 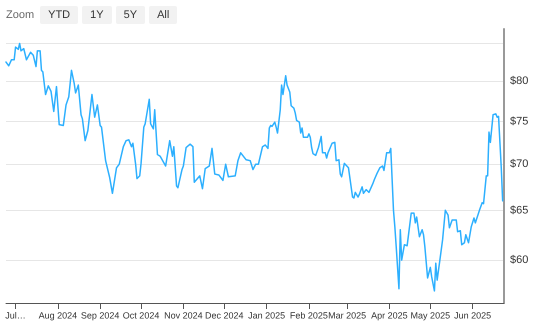 I want to click on x-tick-label: Jun 2025, so click(x=473, y=315).